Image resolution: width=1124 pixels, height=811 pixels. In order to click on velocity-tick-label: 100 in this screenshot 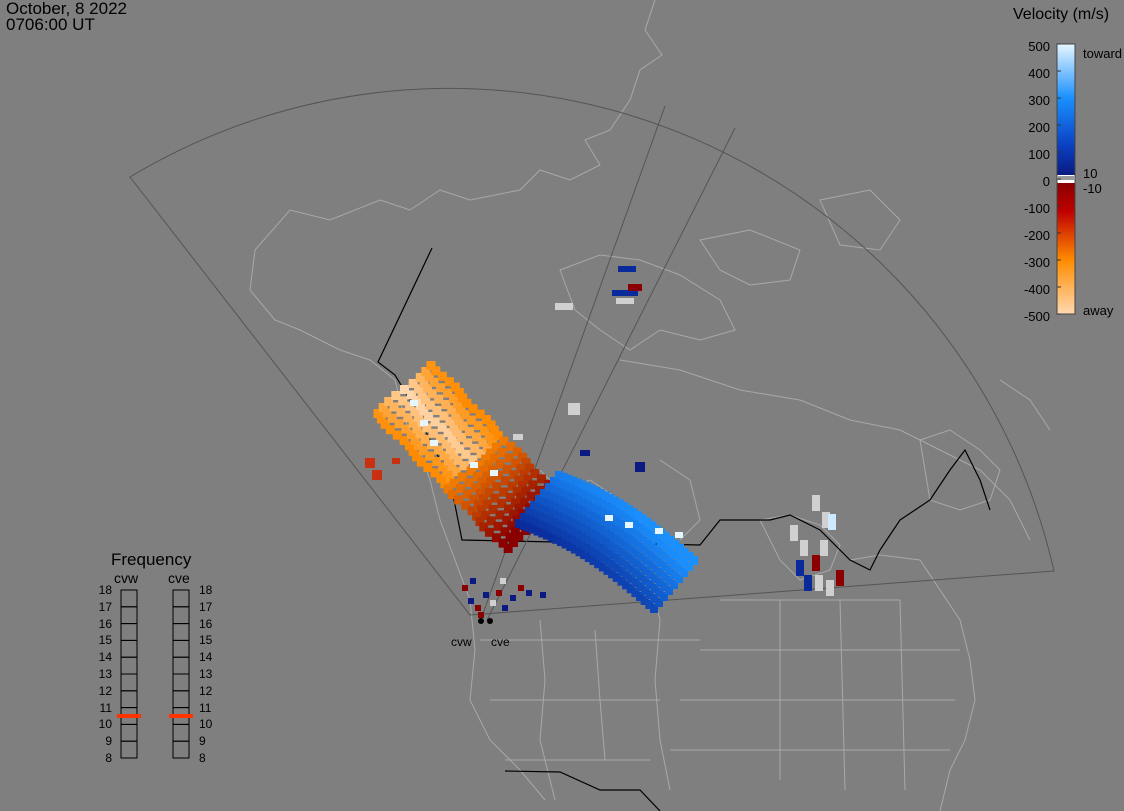, I will do `click(1039, 154)`.